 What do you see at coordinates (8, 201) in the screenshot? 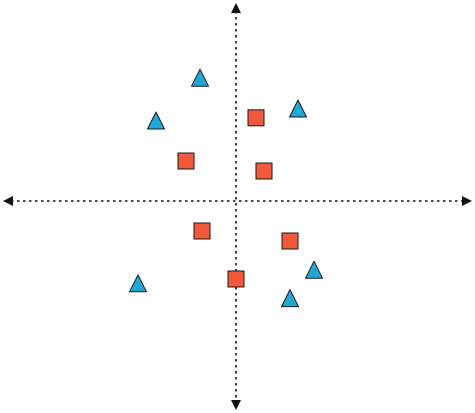
I see `x-axis-arrow-left` at bounding box center [8, 201].